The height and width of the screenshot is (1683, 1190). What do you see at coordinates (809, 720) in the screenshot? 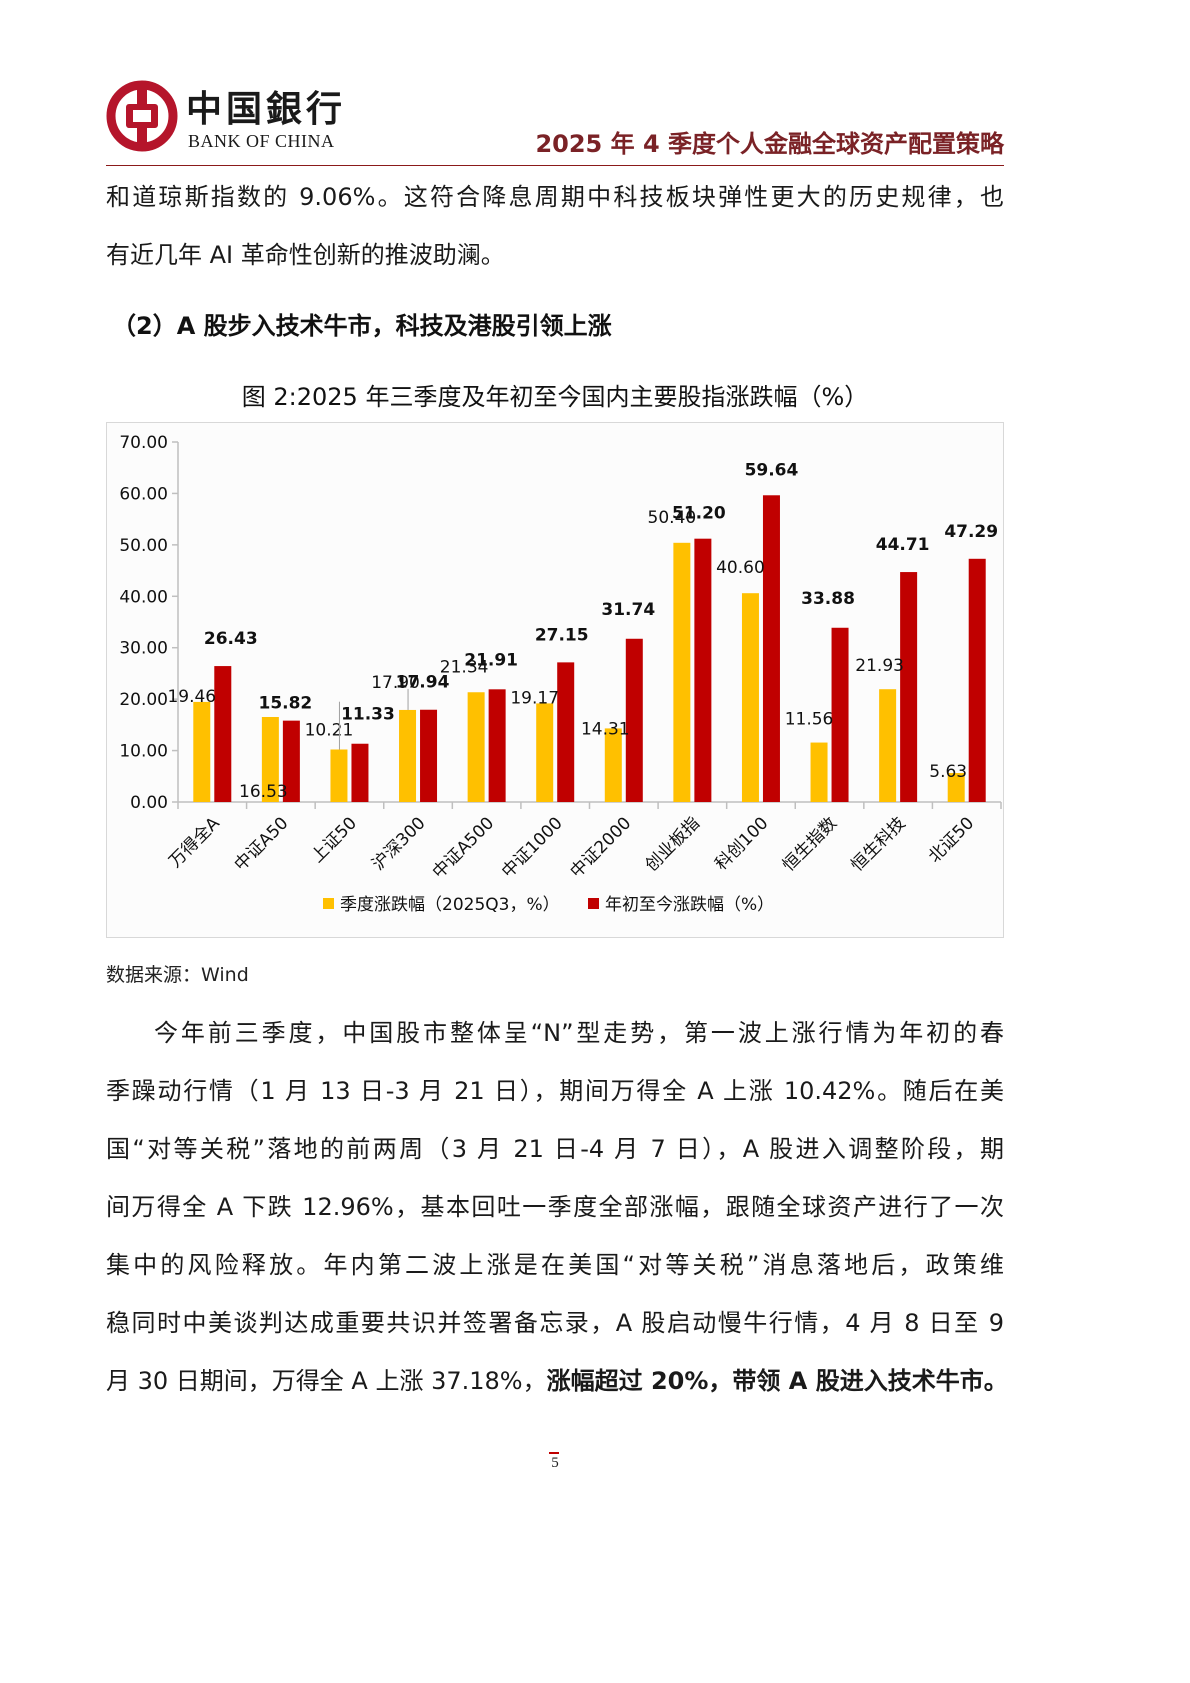
I see `data-label-quarterly: 11.56` at bounding box center [809, 720].